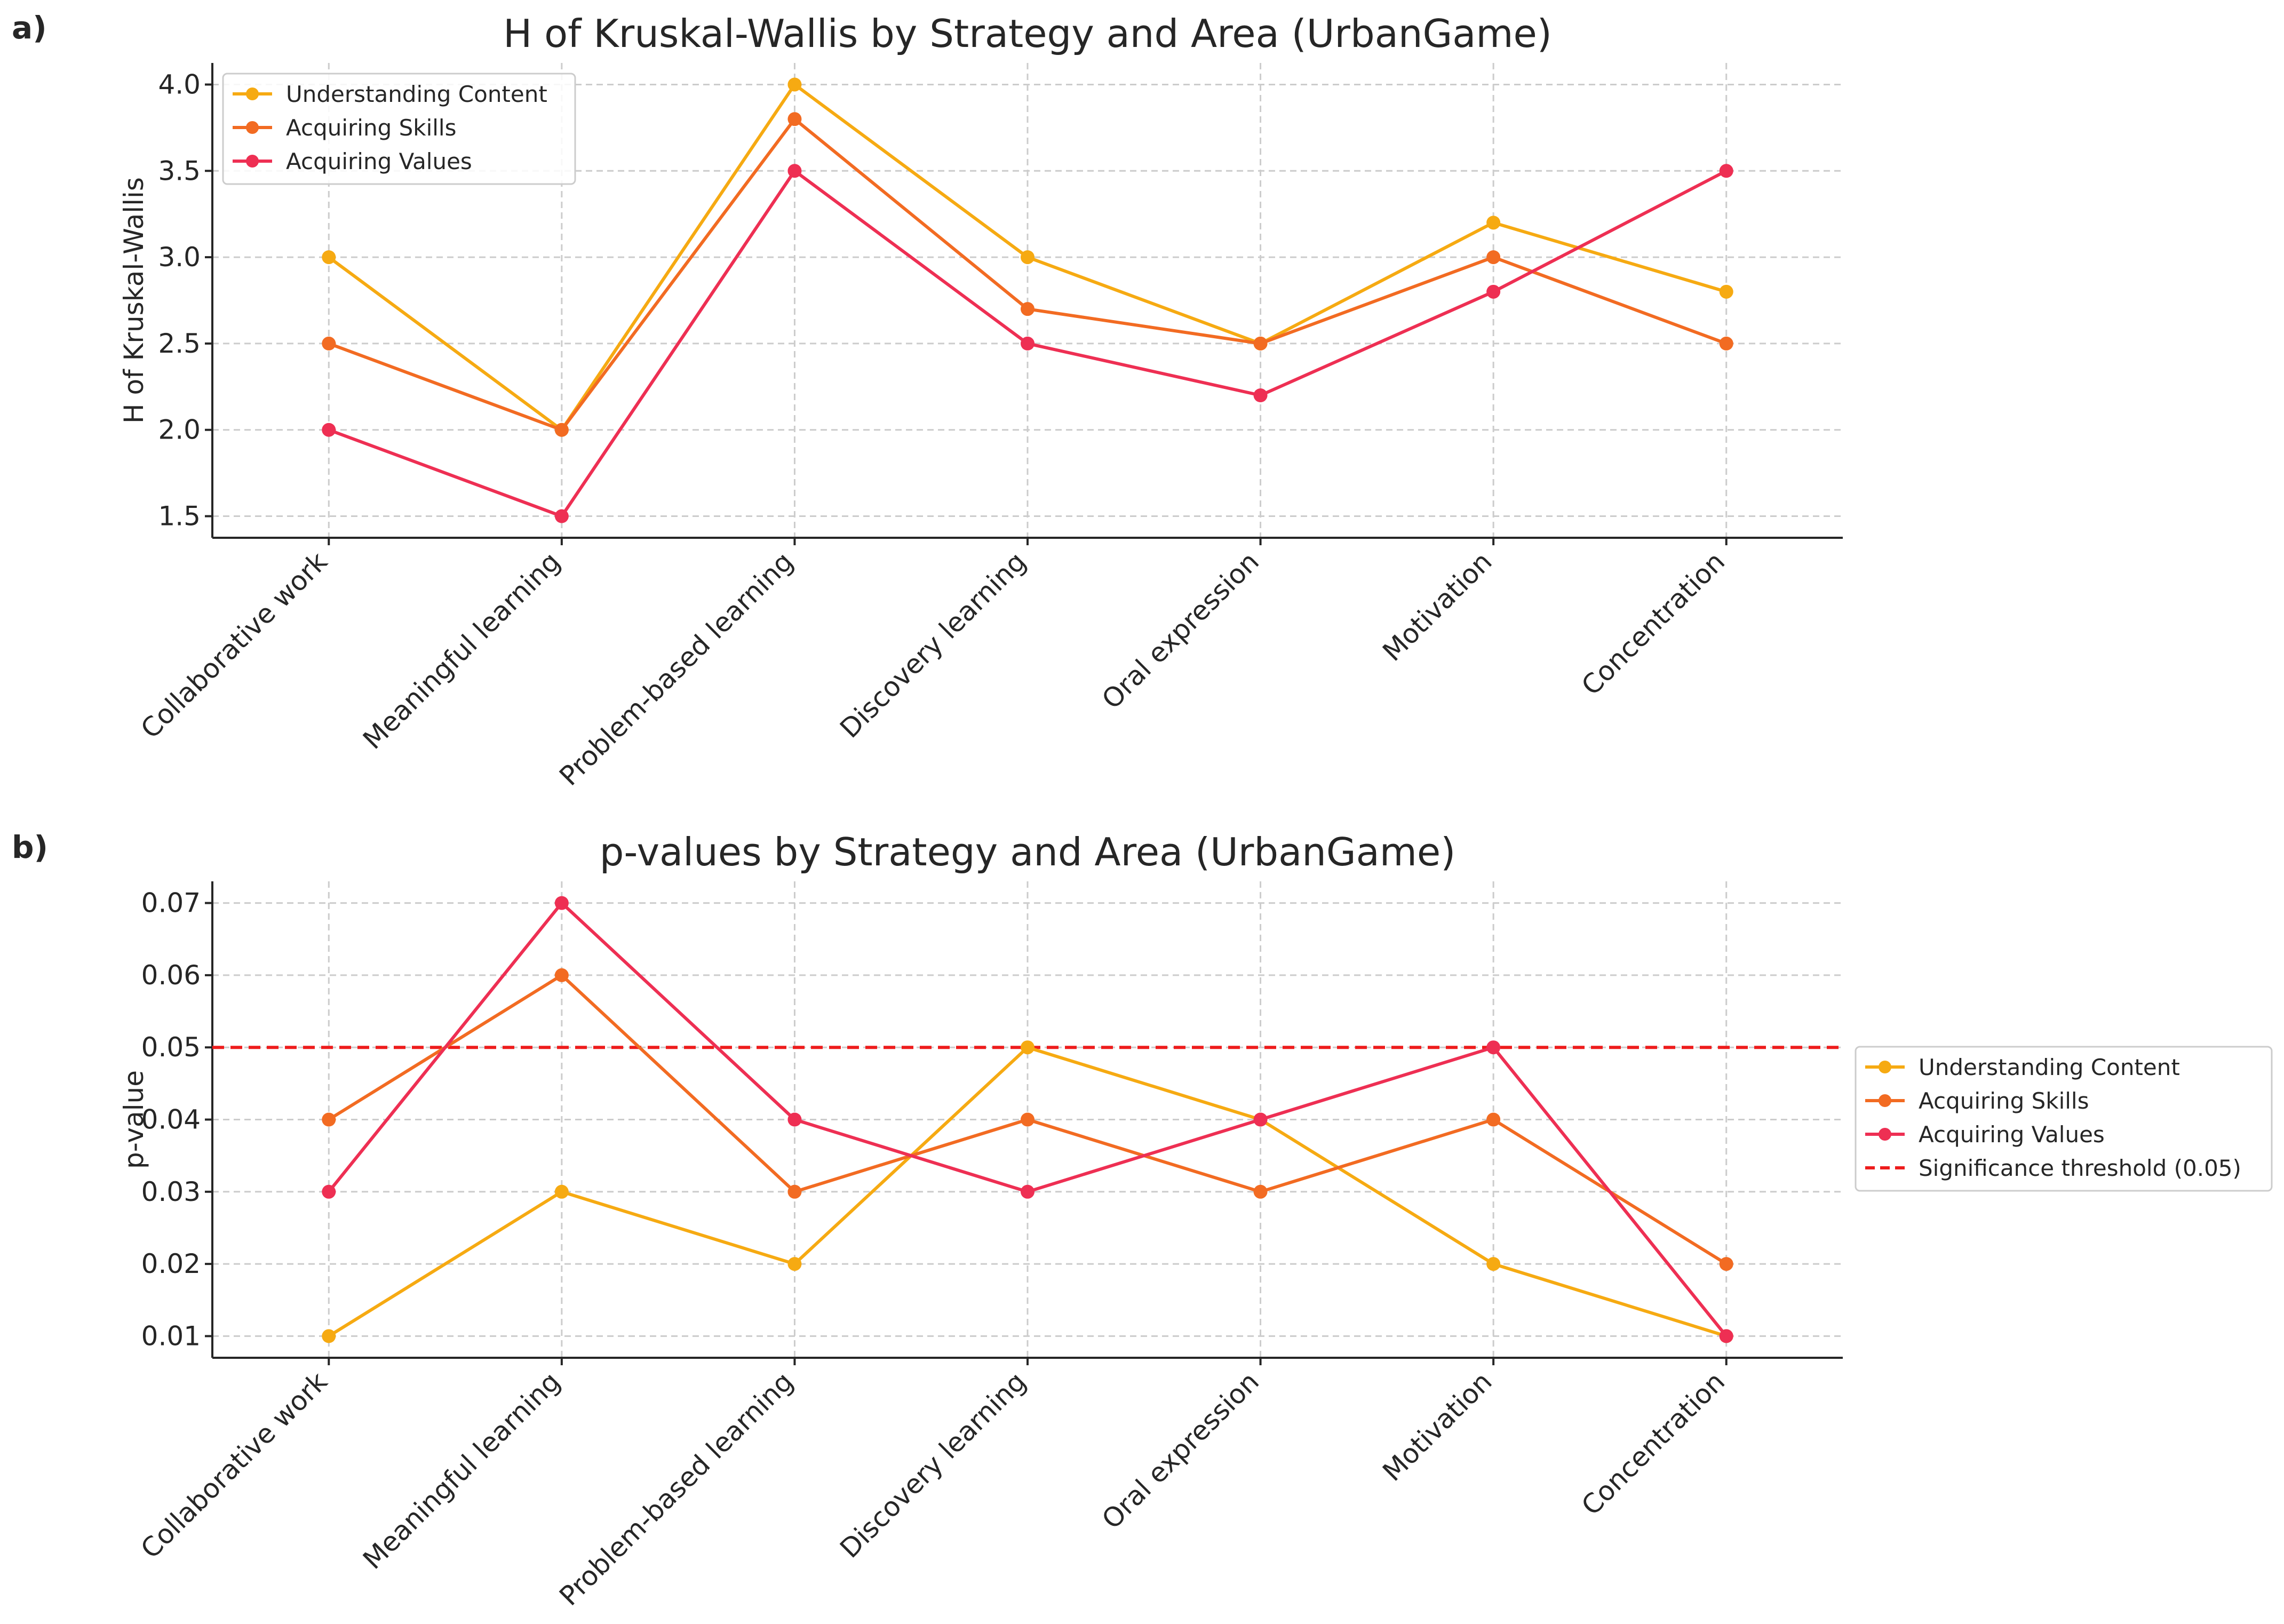 This screenshot has width=2284, height=1624. I want to click on y-tick-label: 0.06, so click(171, 975).